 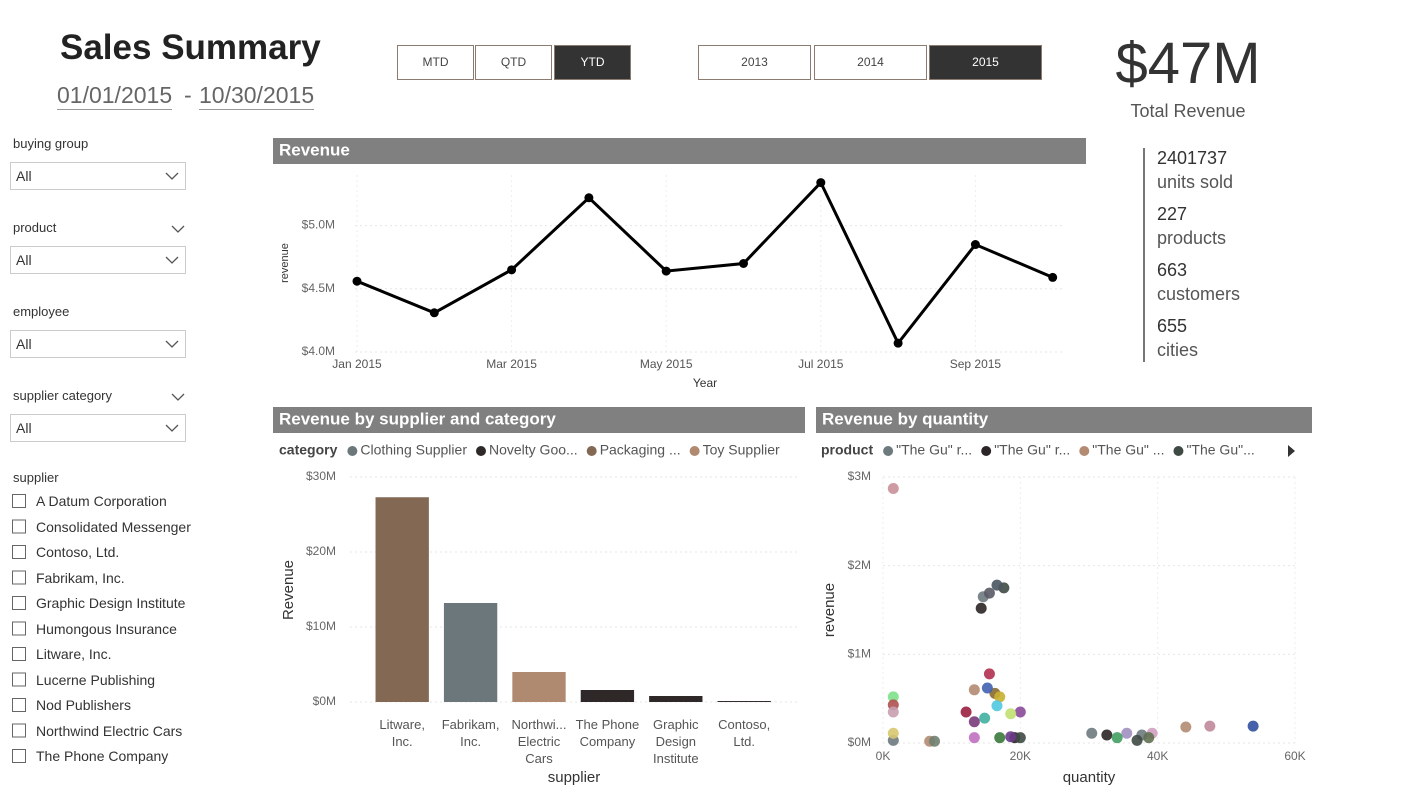 What do you see at coordinates (78, 552) in the screenshot?
I see `list-item: Contoso, Ltd.` at bounding box center [78, 552].